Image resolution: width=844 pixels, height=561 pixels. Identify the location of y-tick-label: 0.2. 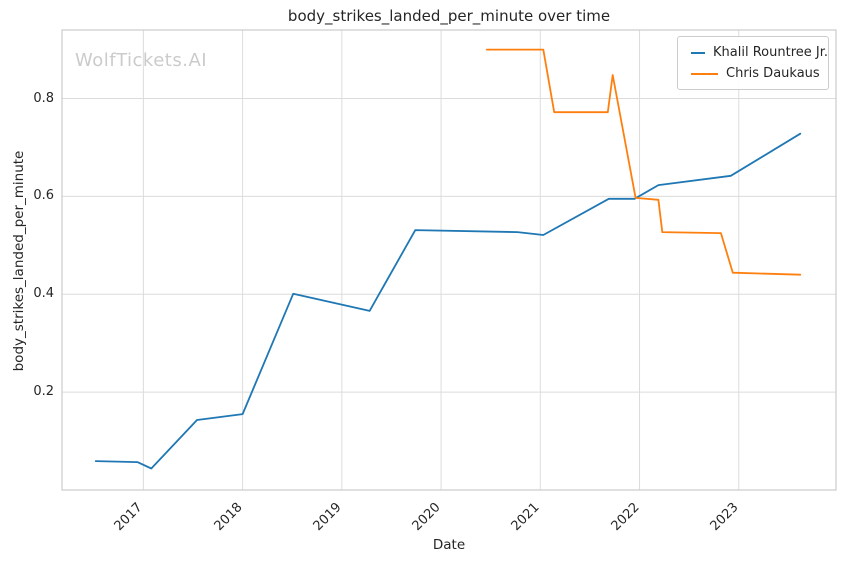
(43, 392).